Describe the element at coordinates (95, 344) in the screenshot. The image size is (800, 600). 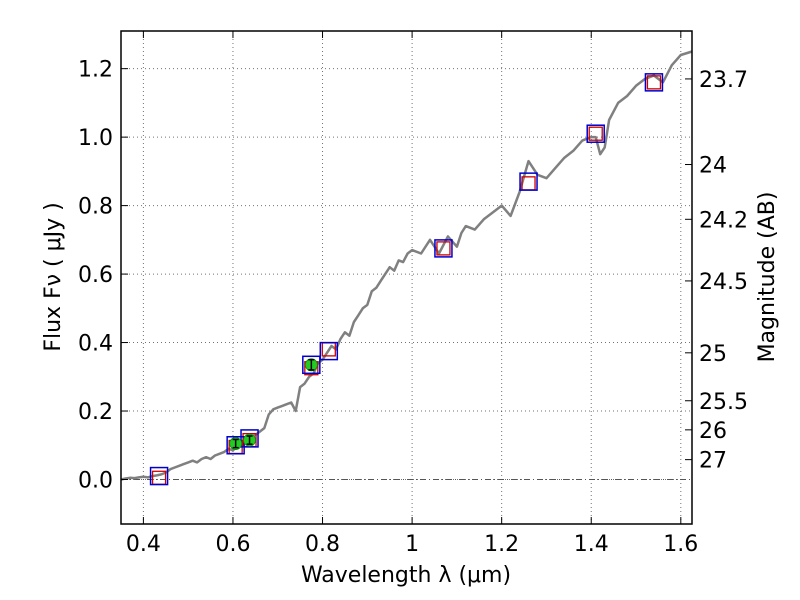
I see `y-tick-label: 0.4` at that location.